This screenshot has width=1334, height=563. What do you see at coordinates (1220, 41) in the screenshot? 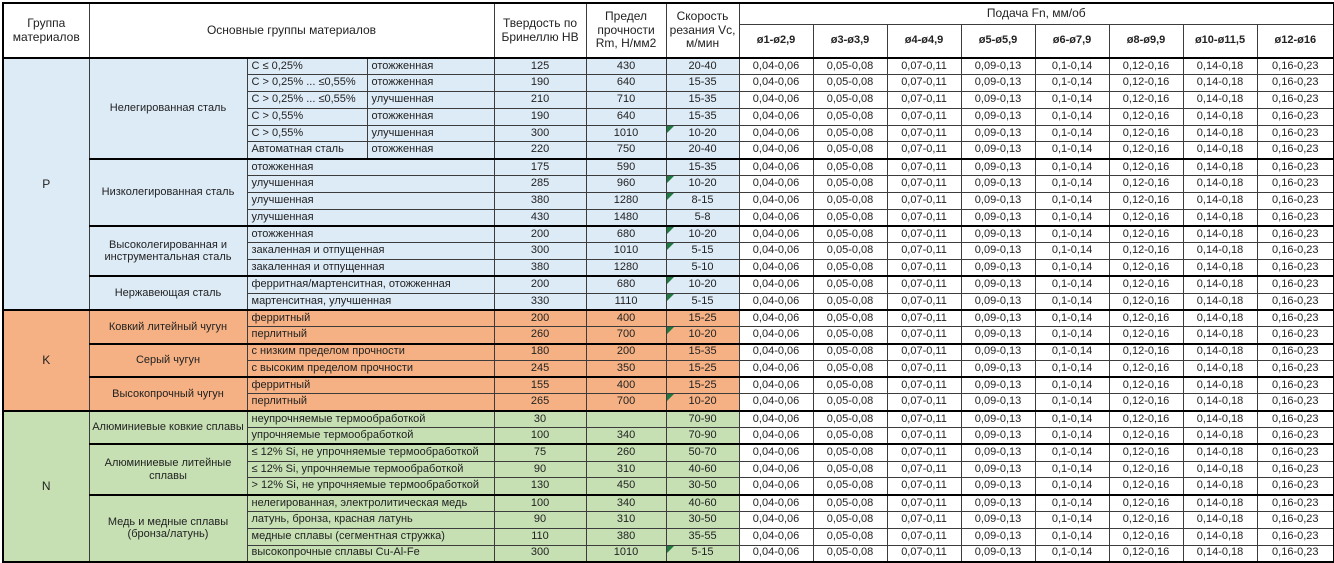
I see `header-feed-d7: ø10-ø11,5` at bounding box center [1220, 41].